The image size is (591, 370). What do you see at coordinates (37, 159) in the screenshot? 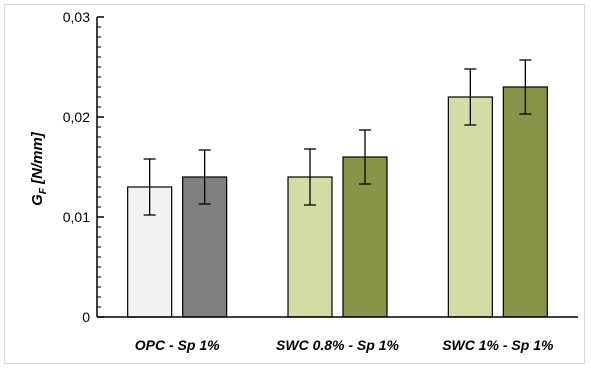
I see `y-axis-label-unit: [N/mm]` at bounding box center [37, 159].